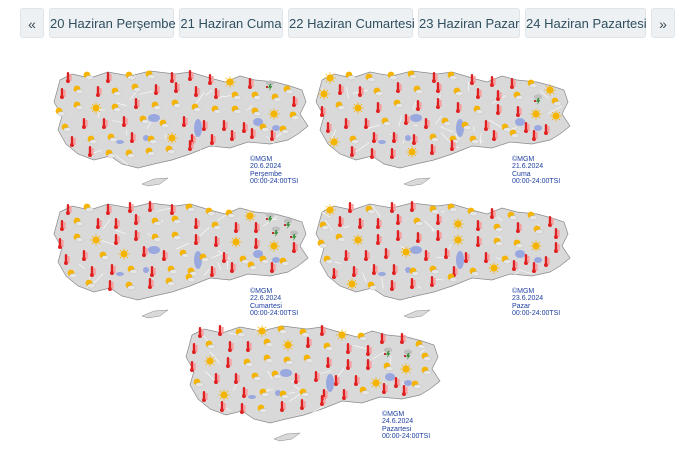  What do you see at coordinates (393, 414) in the screenshot?
I see `caption-source: ©MGM` at bounding box center [393, 414].